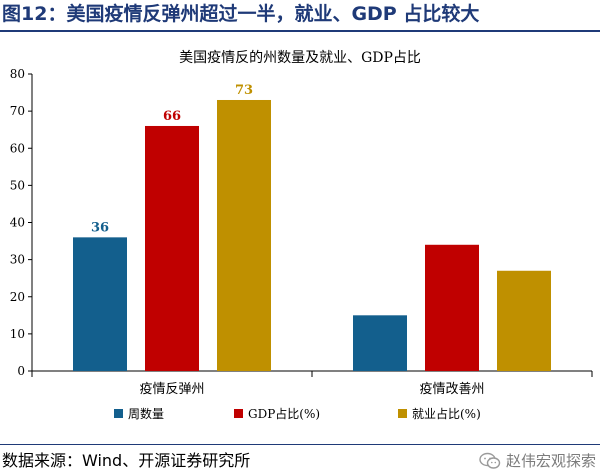 The image size is (600, 475). Describe the element at coordinates (171, 389) in the screenshot. I see `x-tick-label: 疫情反弹州` at that location.